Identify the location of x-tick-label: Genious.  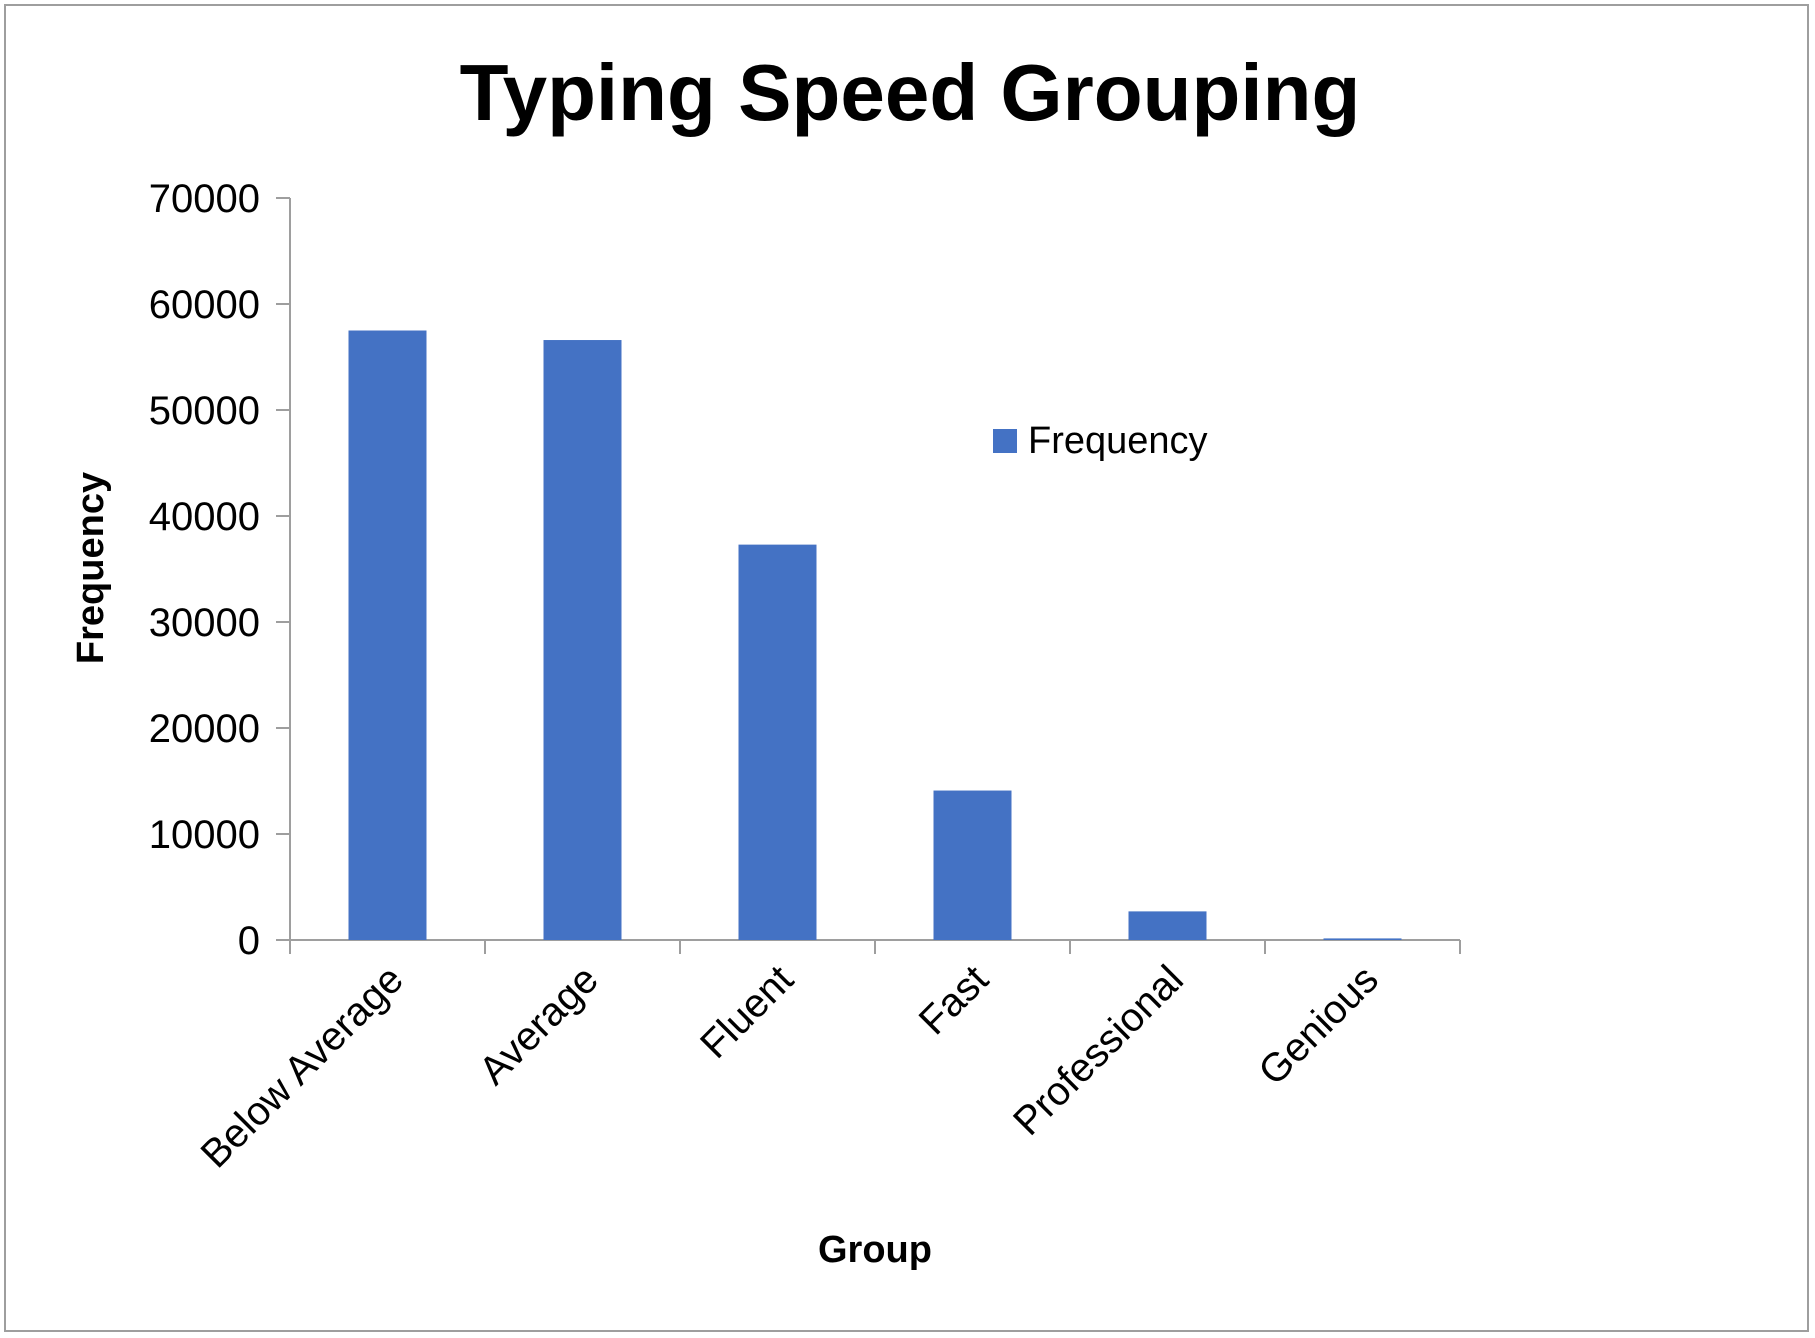
(1318, 1025).